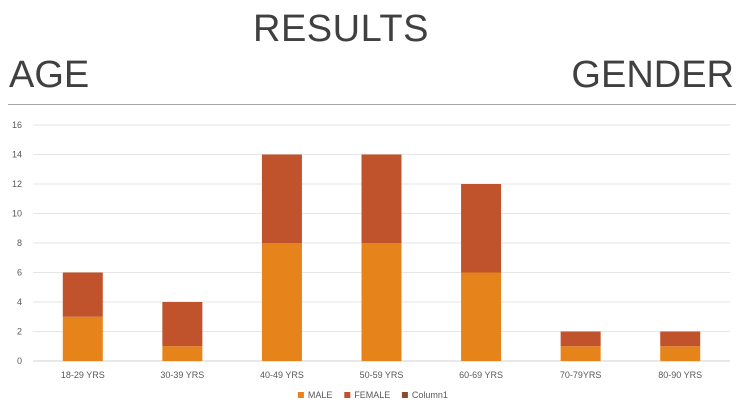 The width and height of the screenshot is (742, 404). I want to click on legend-label-1: MALE, so click(320, 395).